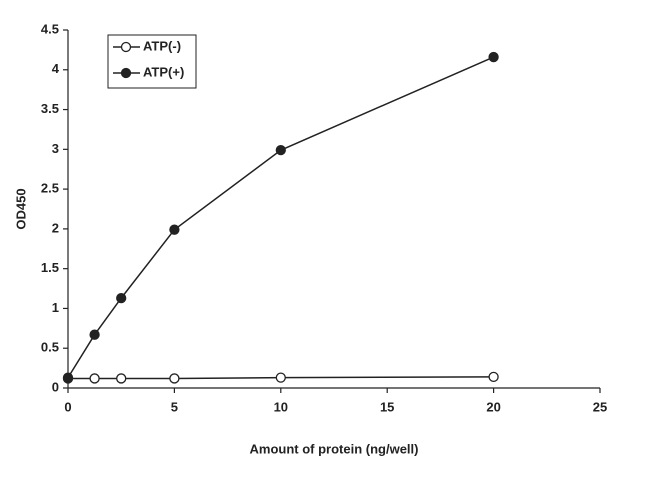 Image resolution: width=650 pixels, height=487 pixels. I want to click on x-tick-label: 15, so click(387, 406).